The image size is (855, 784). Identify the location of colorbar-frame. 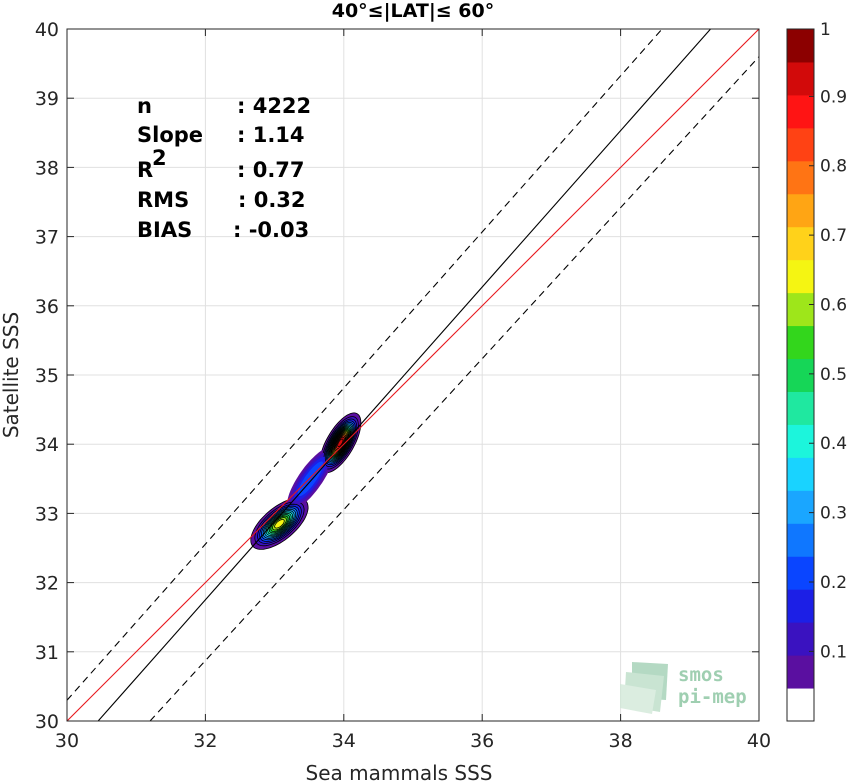
(800, 375).